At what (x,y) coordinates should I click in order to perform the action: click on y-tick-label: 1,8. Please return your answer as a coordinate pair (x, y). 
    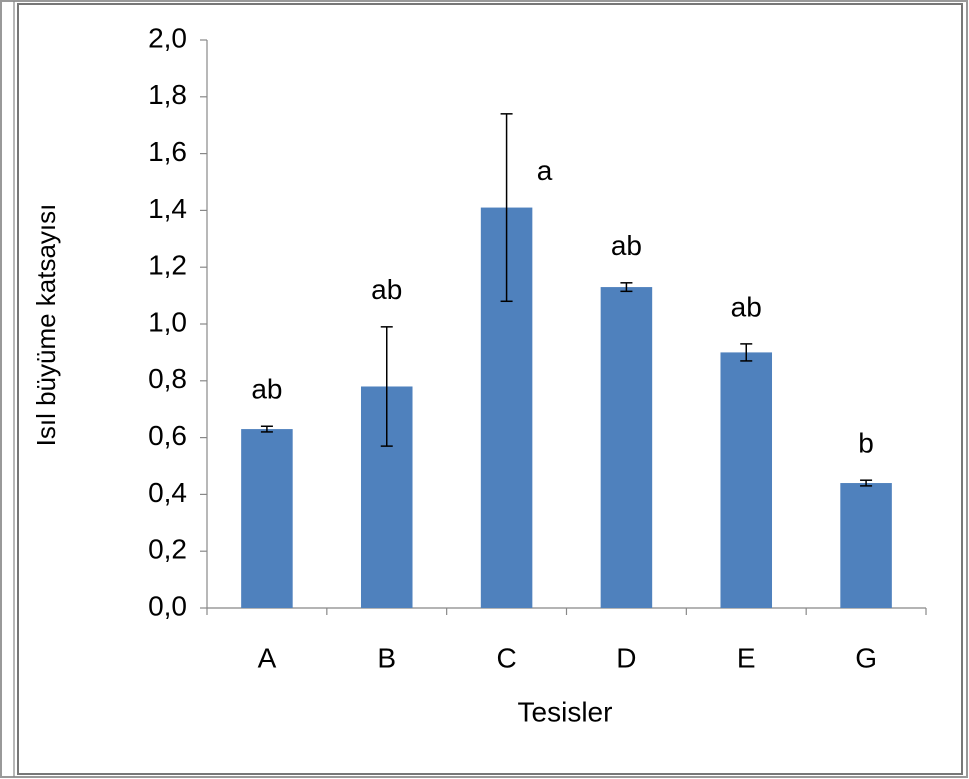
    Looking at the image, I should click on (167, 94).